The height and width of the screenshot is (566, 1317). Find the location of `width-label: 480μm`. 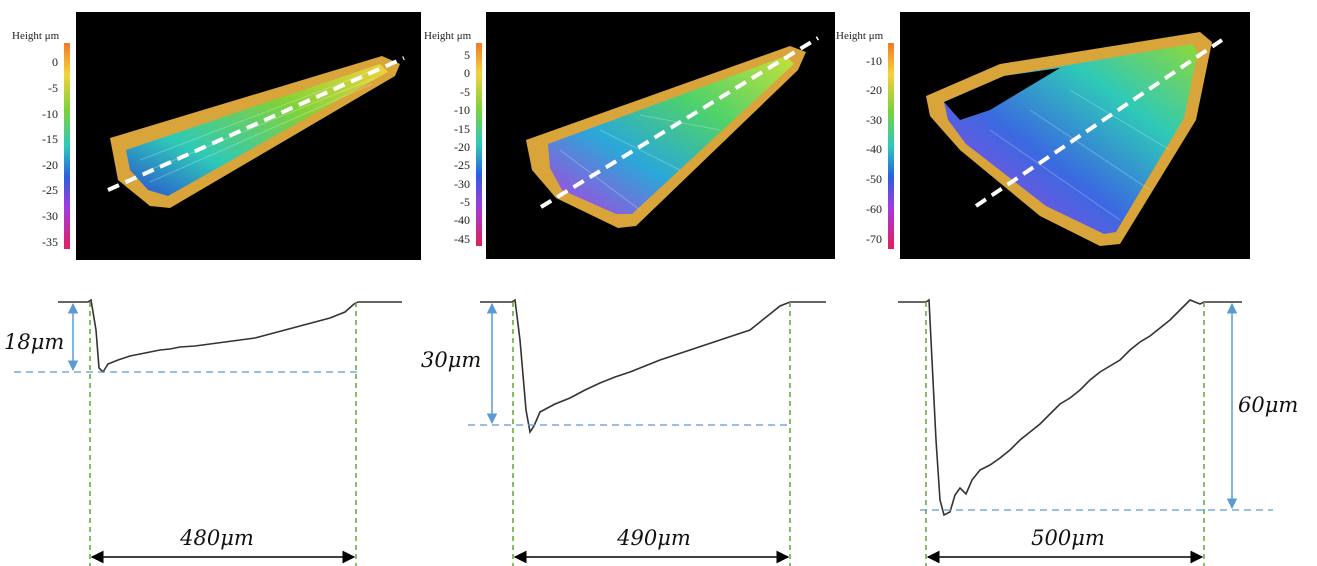

width-label: 480μm is located at coordinates (216, 538).